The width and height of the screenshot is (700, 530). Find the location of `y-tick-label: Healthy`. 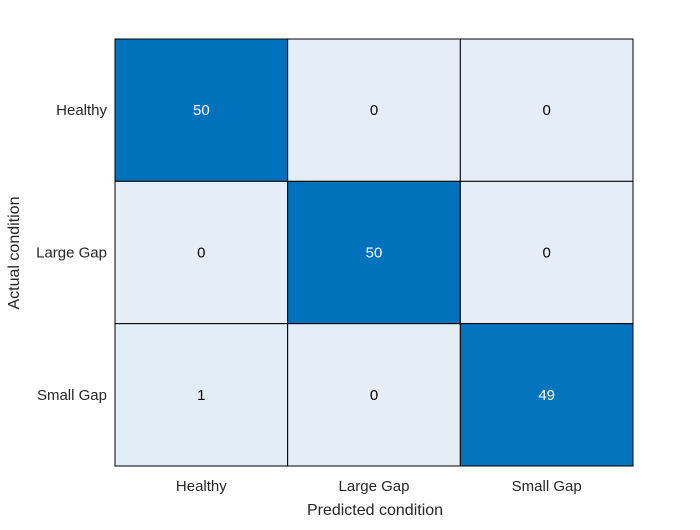

y-tick-label: Healthy is located at coordinates (81, 110).